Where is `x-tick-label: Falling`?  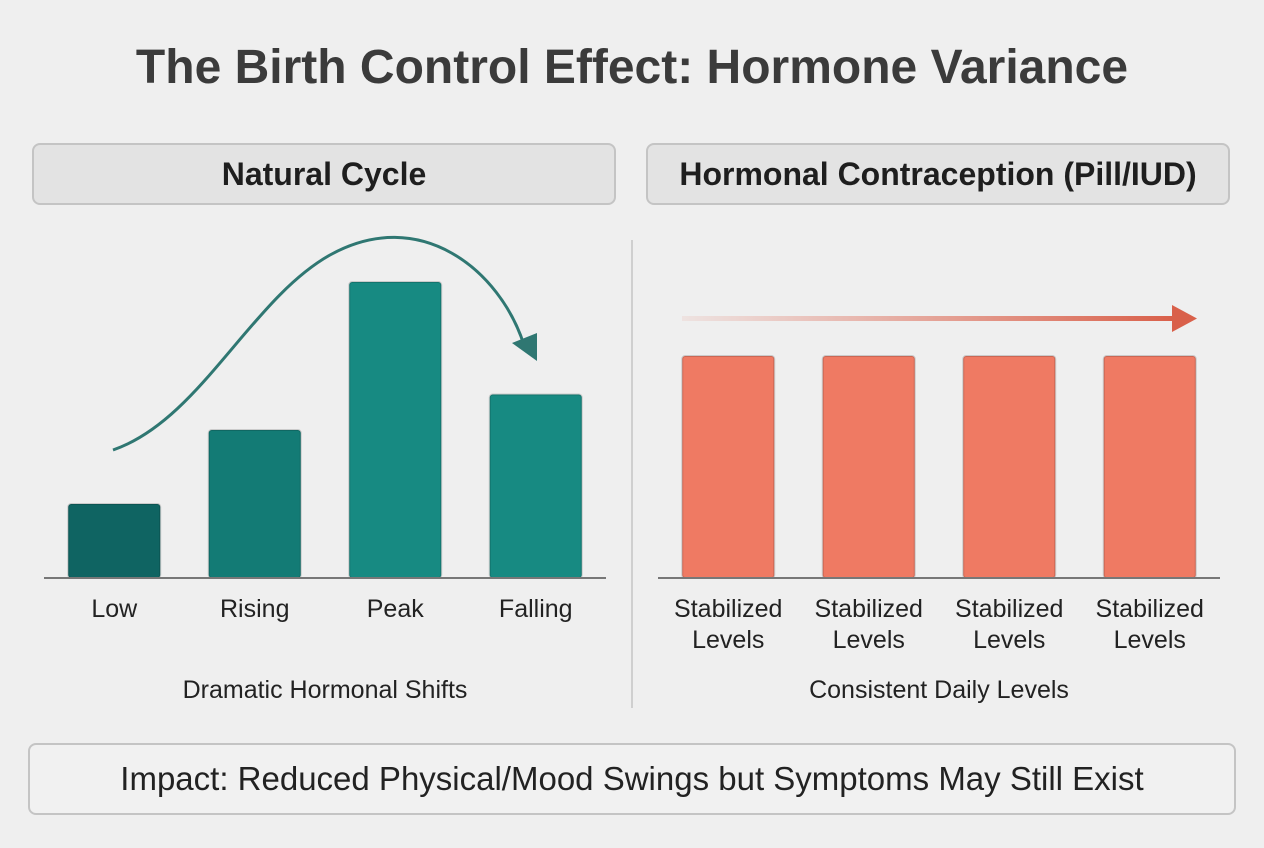 x-tick-label: Falling is located at coordinates (535, 609).